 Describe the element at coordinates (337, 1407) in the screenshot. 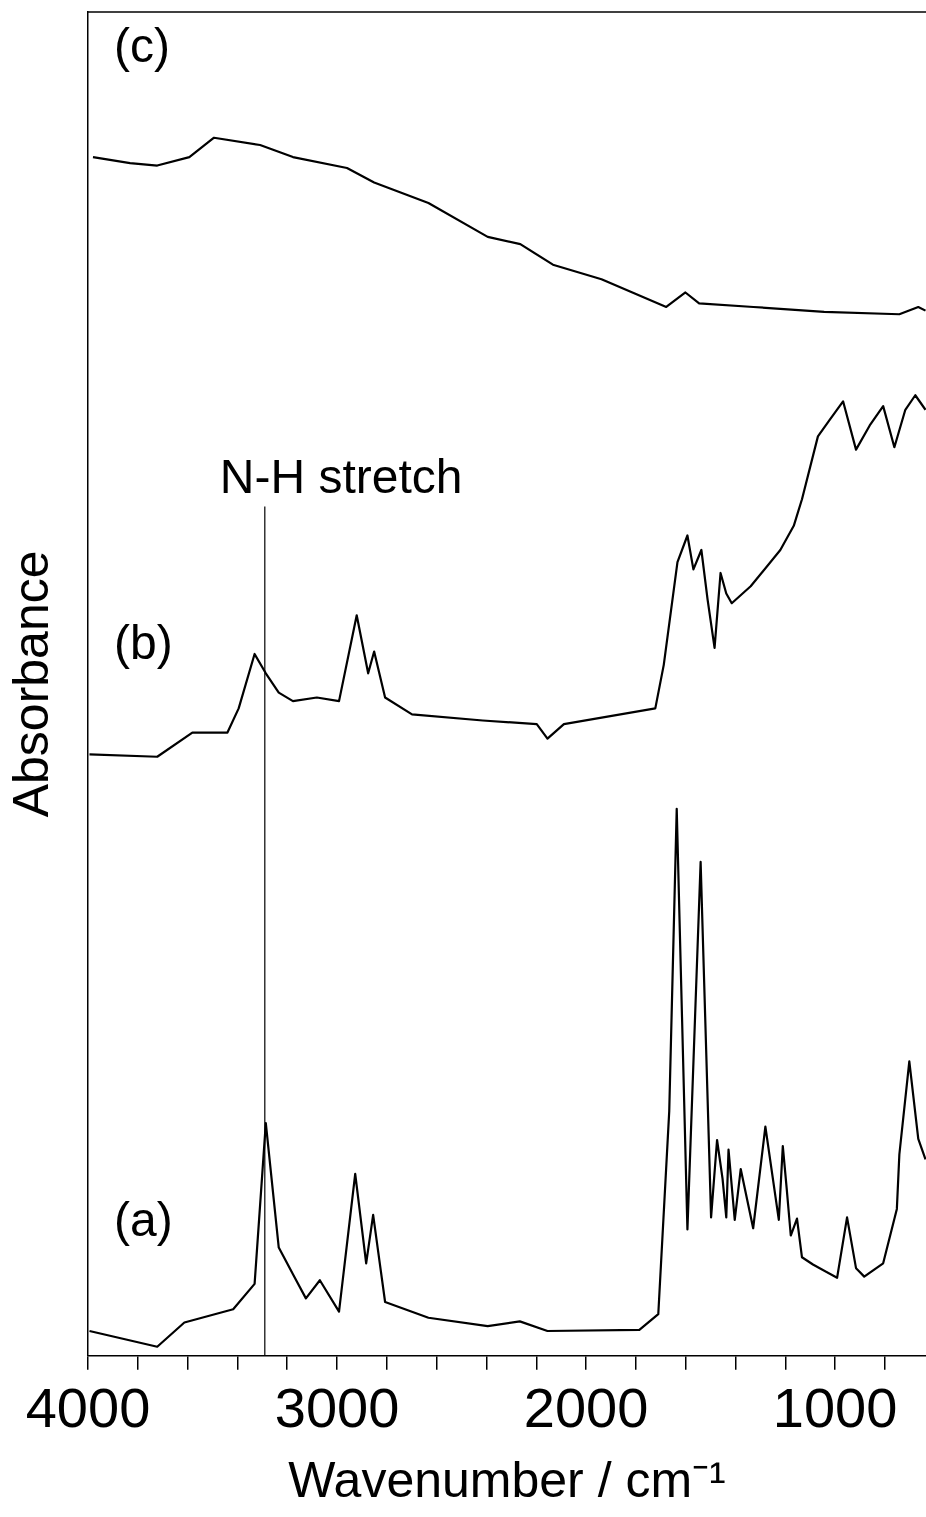

I see `x-tick-label: 3000` at that location.